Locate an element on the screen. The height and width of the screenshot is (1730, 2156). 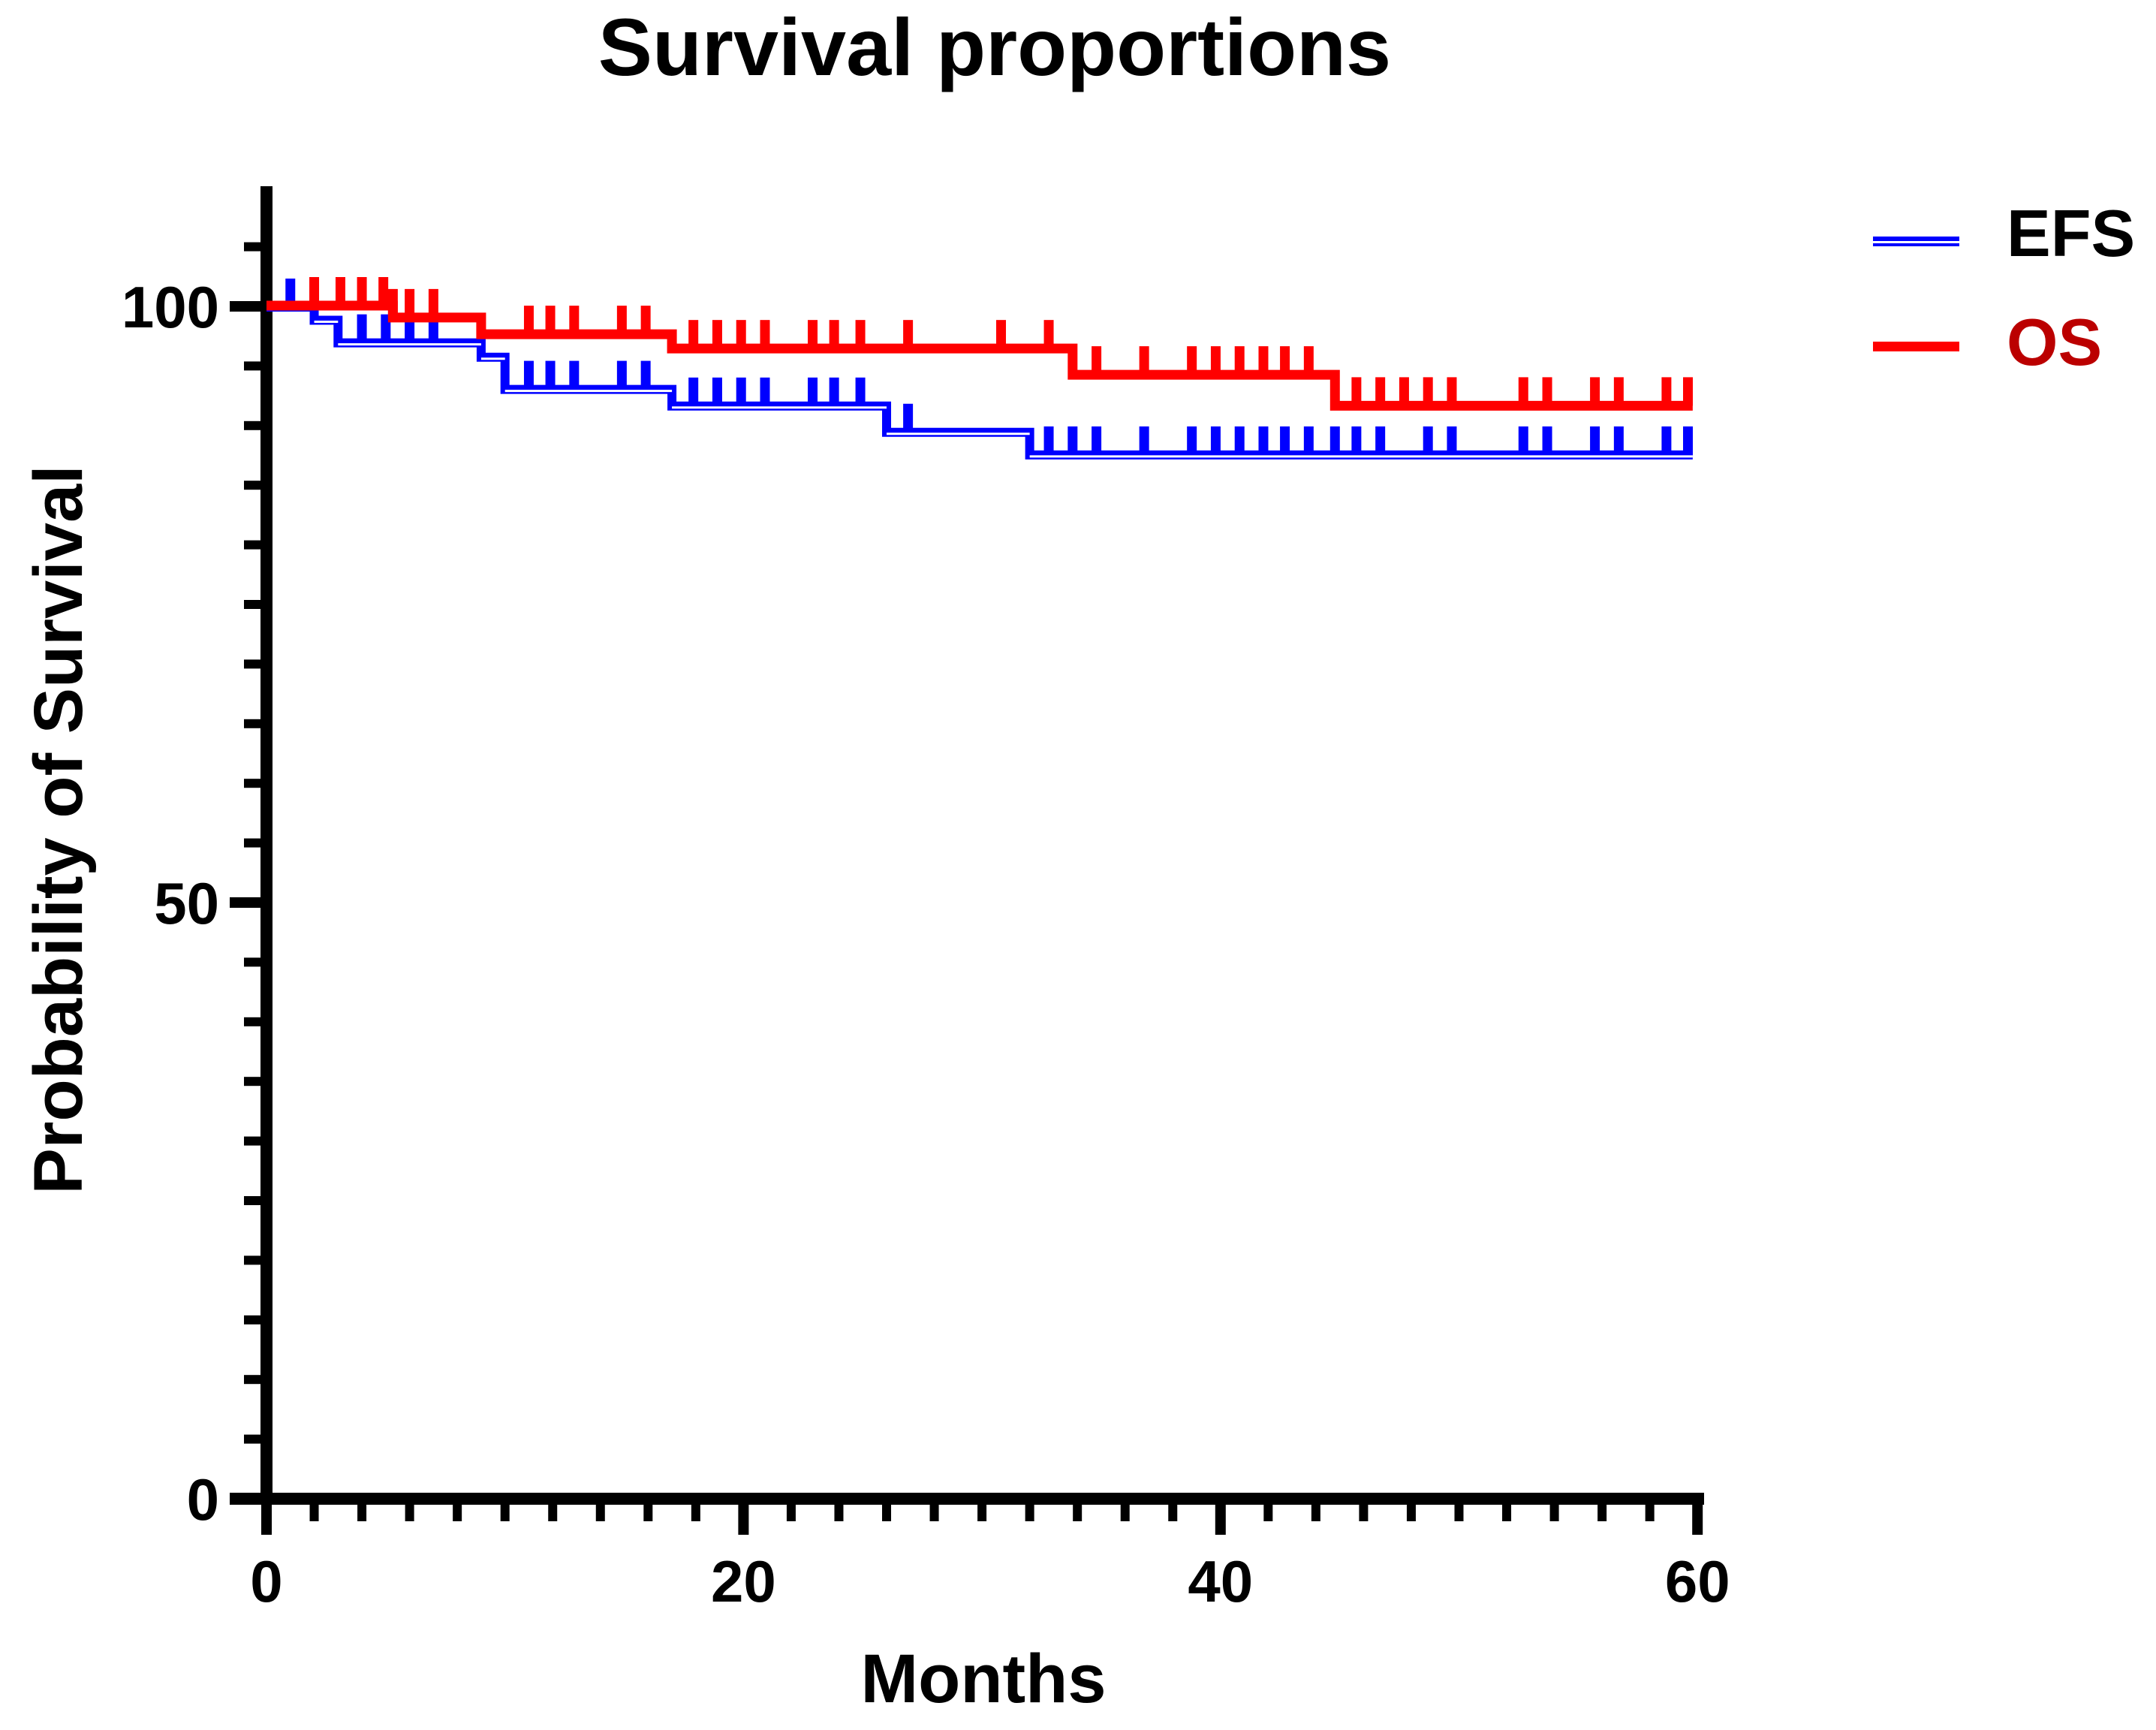
x-axis-title: Months is located at coordinates (983, 1679).